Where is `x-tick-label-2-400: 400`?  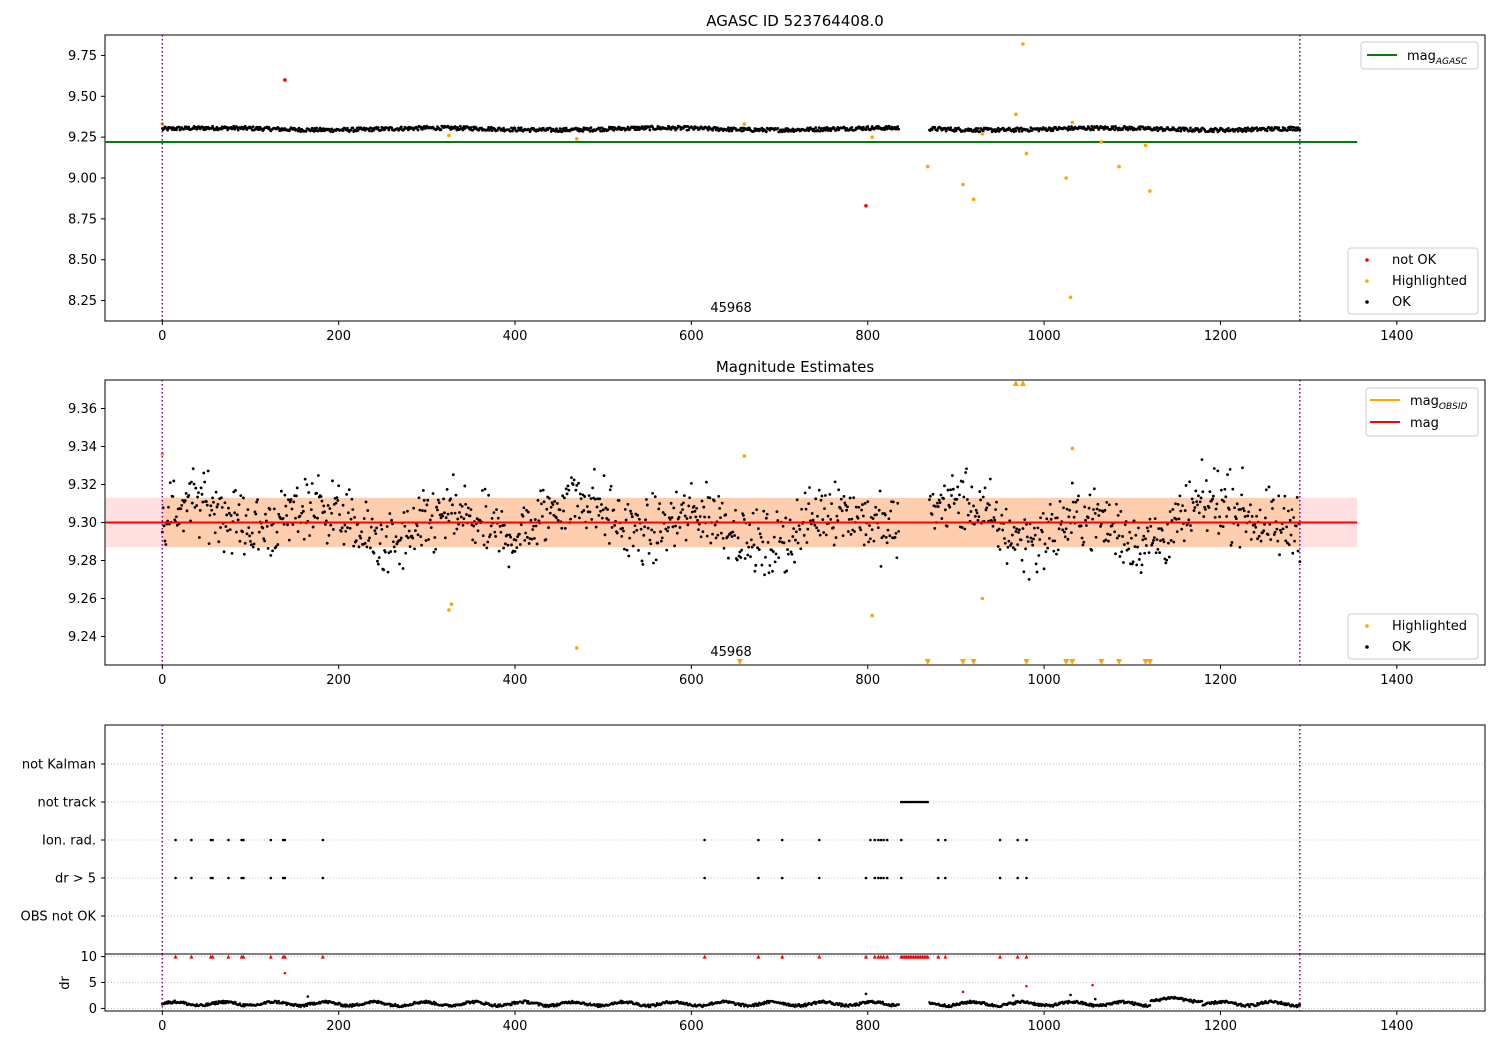
x-tick-label-2-400: 400 is located at coordinates (515, 680).